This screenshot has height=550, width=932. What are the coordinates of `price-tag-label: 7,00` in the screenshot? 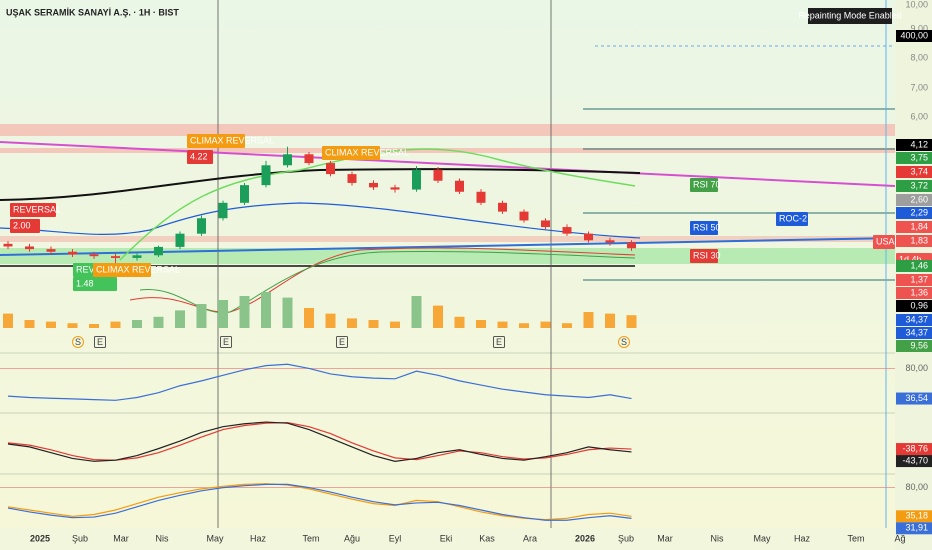 It's located at (919, 87).